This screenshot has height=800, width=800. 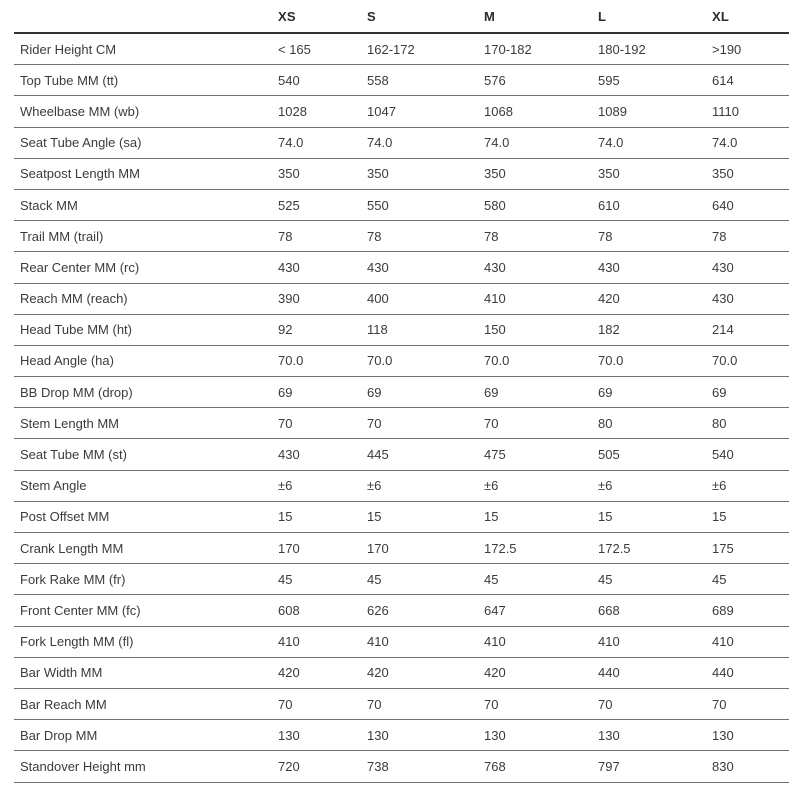 I want to click on row-label: Stack MM, so click(x=146, y=205).